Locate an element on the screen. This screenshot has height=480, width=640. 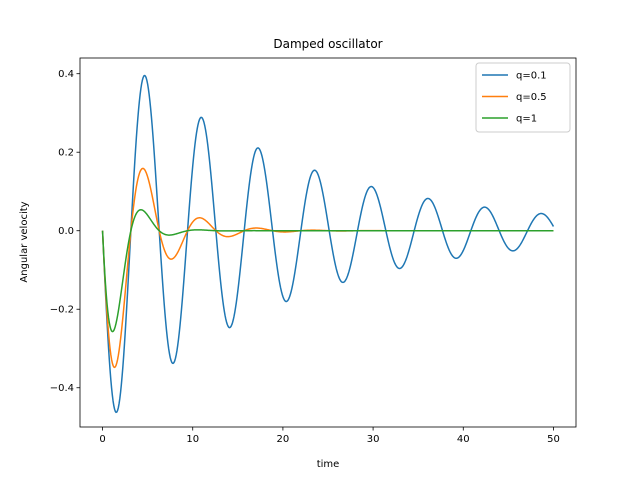
x-axis: 0 10 20 30 40 50 is located at coordinates (329, 436).